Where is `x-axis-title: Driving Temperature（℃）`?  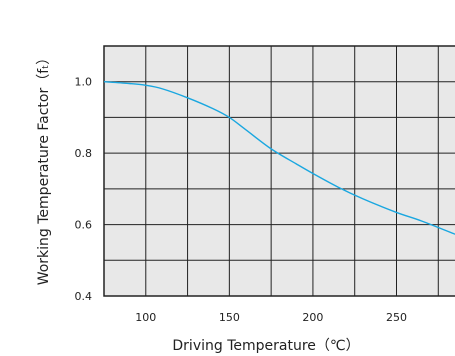 x-axis-title: Driving Temperature（℃） is located at coordinates (265, 346).